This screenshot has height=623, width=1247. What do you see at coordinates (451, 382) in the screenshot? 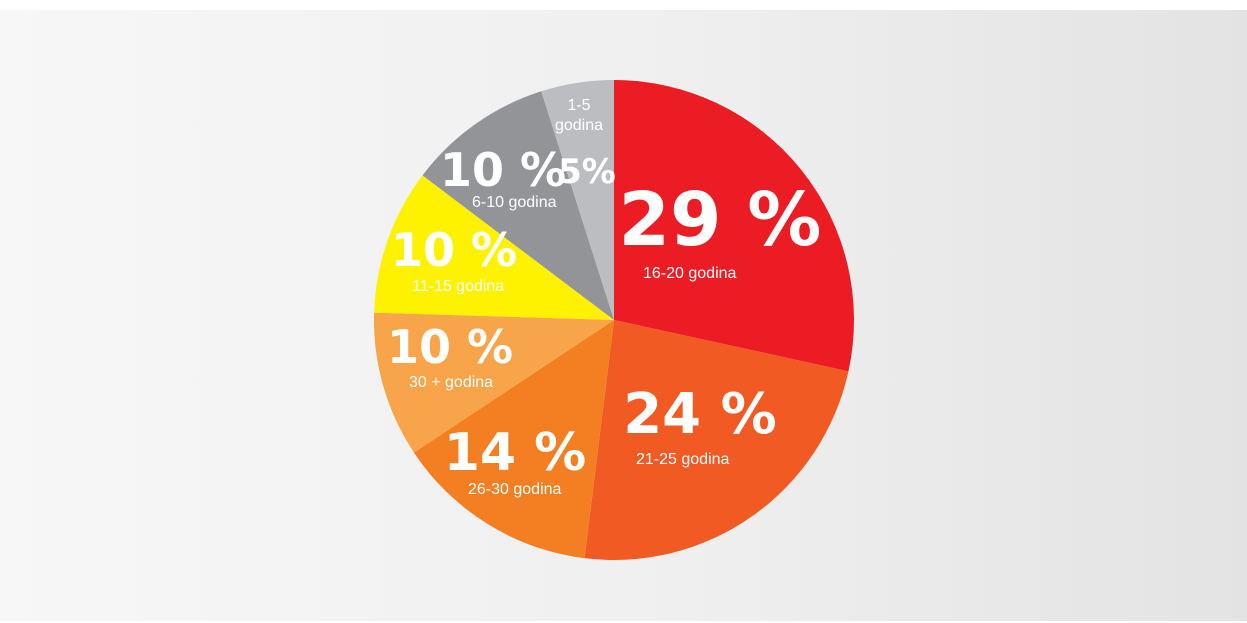
I see `slice-category-label: 30 + godina` at bounding box center [451, 382].